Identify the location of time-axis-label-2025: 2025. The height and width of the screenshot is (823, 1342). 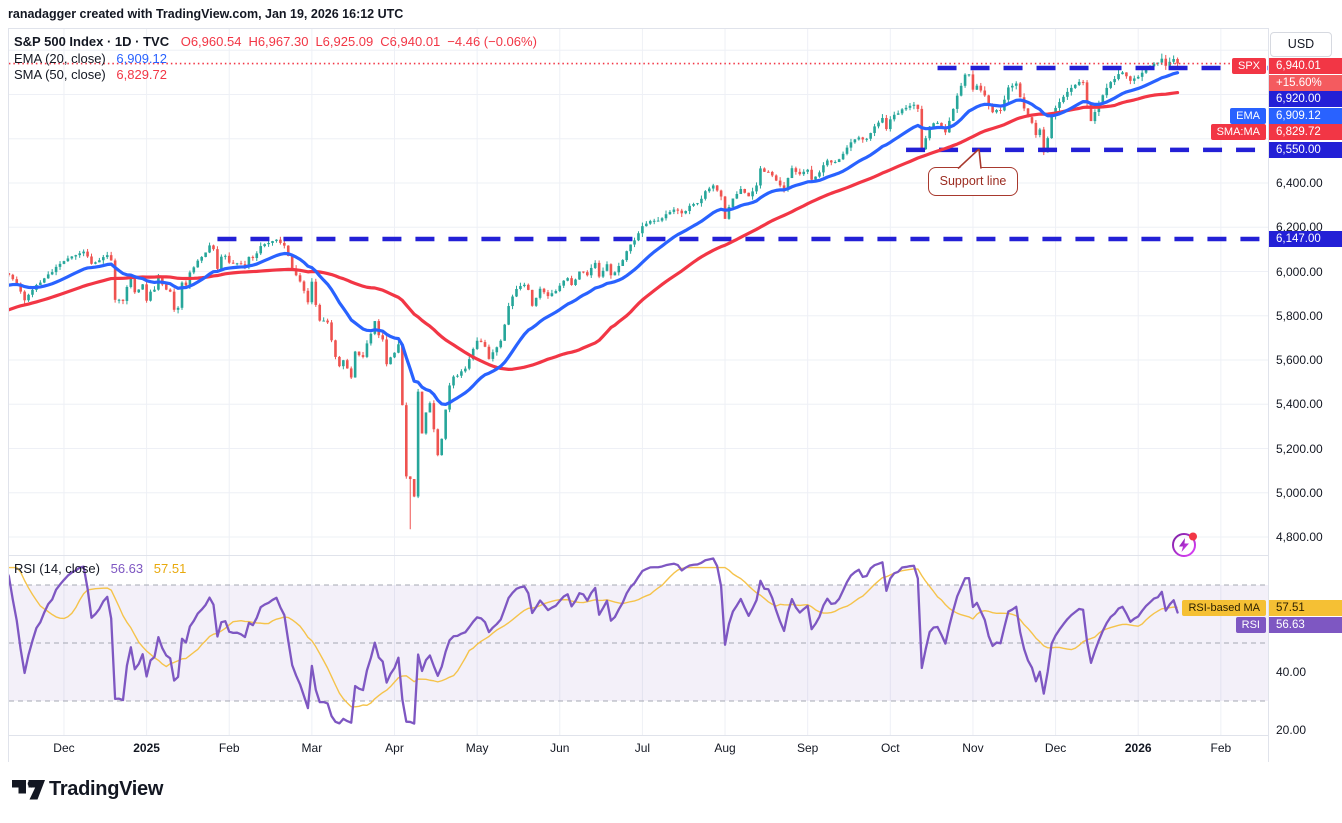
(146, 748).